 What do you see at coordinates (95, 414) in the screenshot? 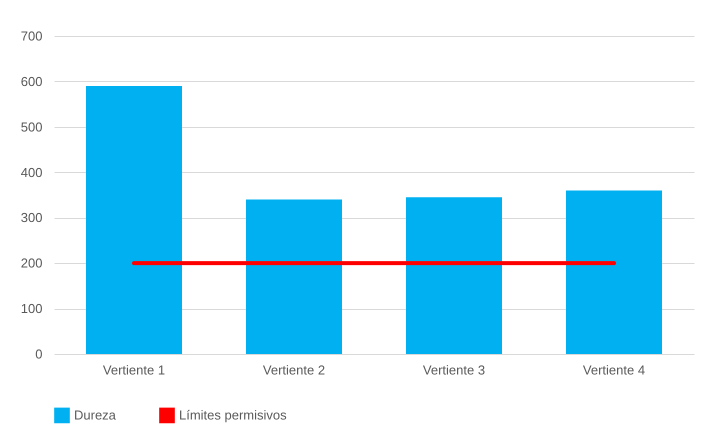
I see `legend-label: Dureza` at bounding box center [95, 414].